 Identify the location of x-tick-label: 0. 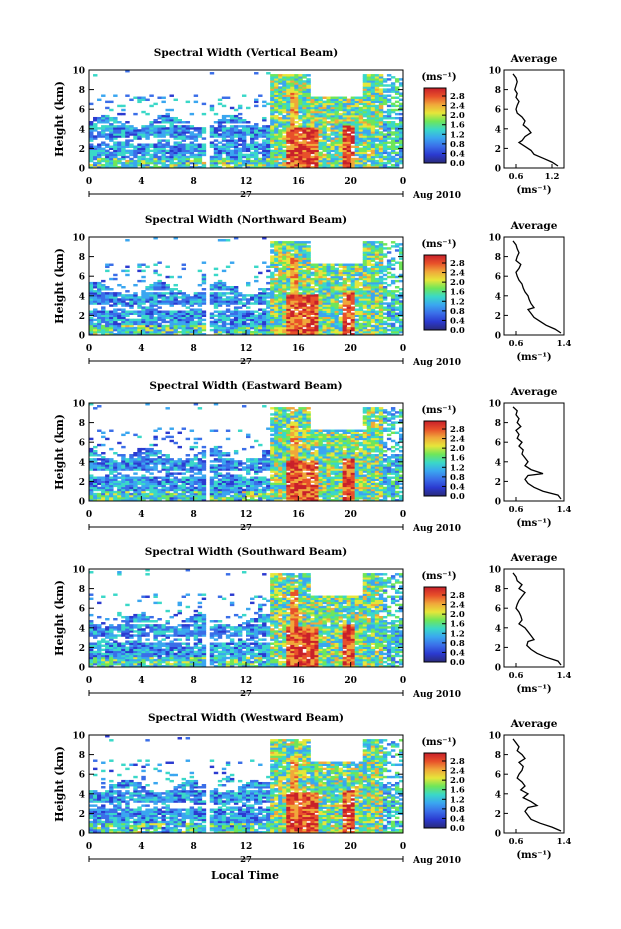
(89, 349).